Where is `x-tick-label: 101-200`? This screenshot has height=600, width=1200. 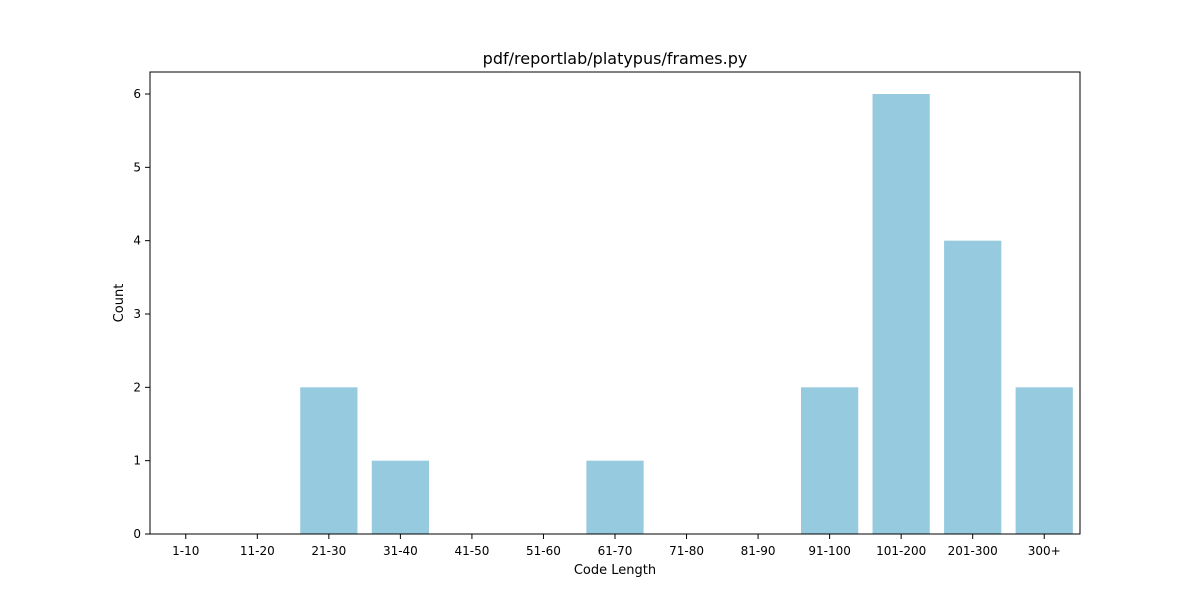
x-tick-label: 101-200 is located at coordinates (901, 551).